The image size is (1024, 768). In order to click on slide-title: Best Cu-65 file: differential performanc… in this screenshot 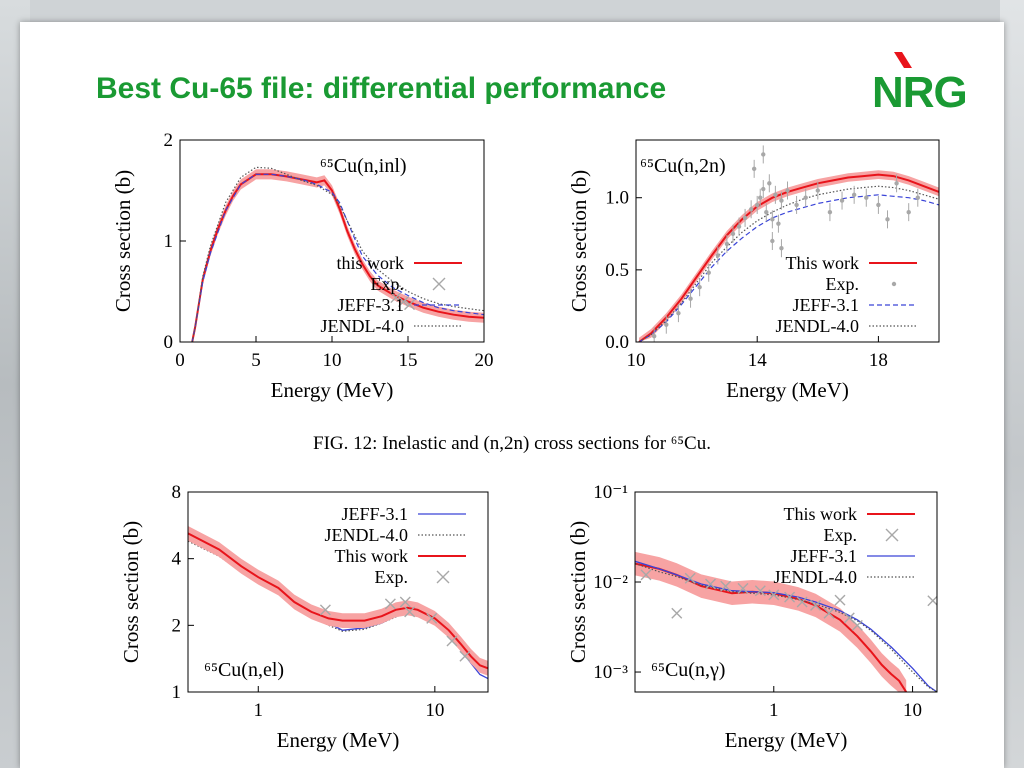, I will do `click(381, 88)`.